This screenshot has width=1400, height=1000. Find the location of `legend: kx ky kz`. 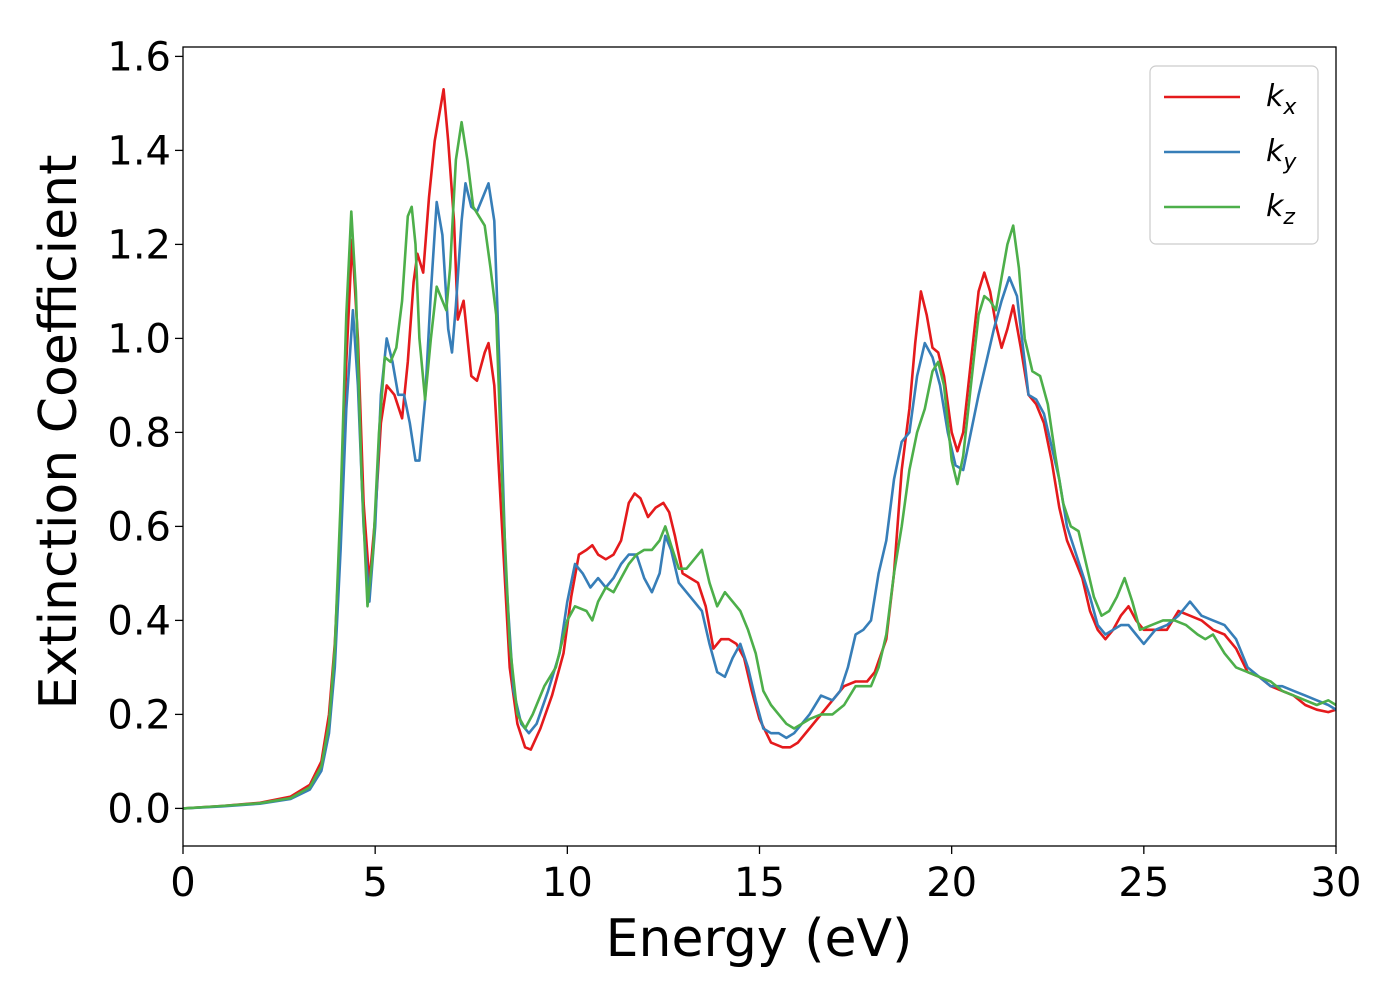

legend: kx ky kz is located at coordinates (1234, 155).